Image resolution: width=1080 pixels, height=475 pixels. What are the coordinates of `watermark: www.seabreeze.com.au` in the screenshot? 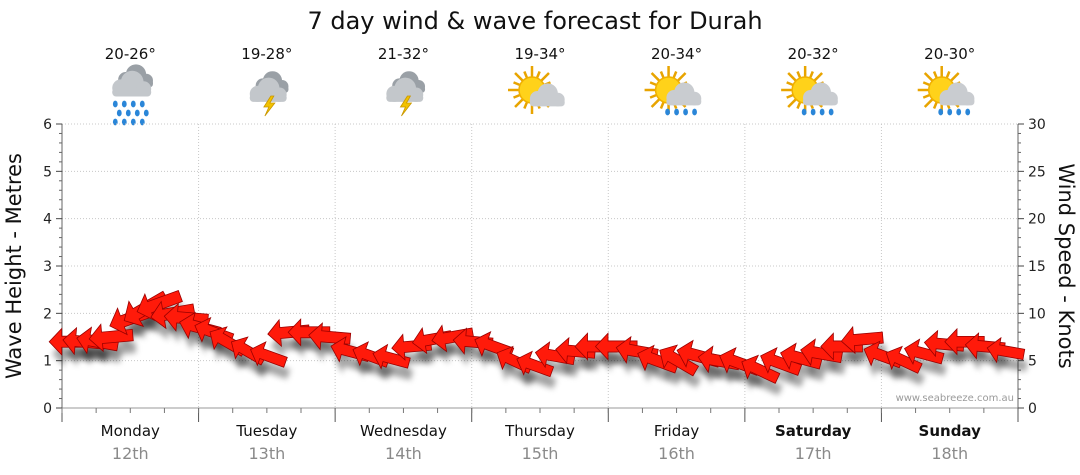 It's located at (955, 398).